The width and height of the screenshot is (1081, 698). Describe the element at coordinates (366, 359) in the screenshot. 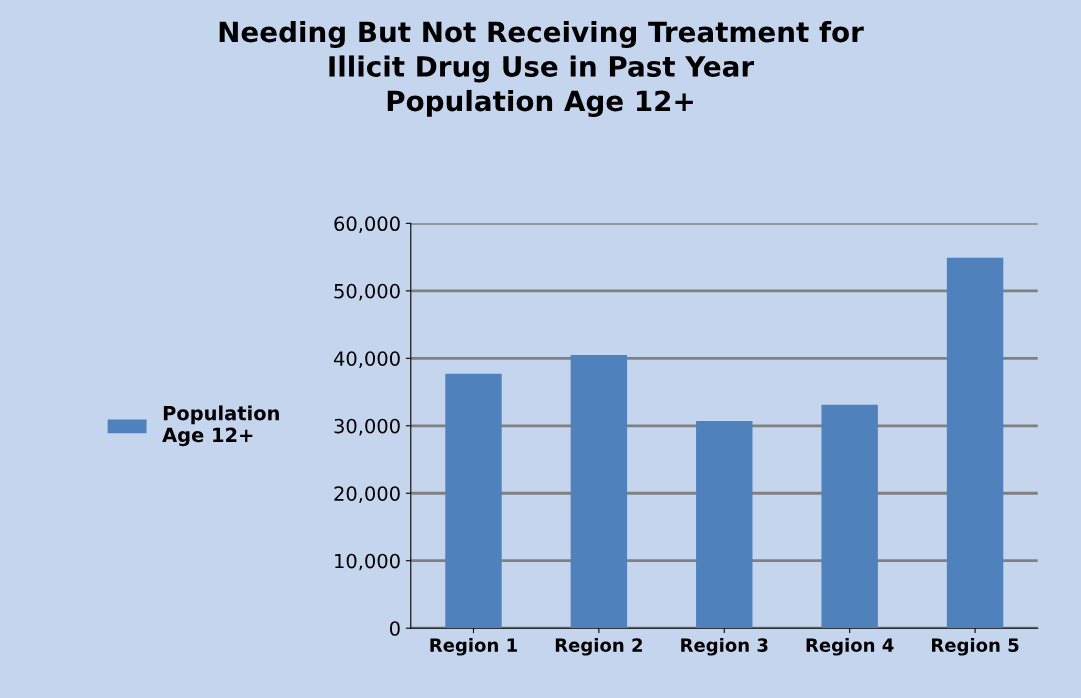

I see `y-tick-label: 40,000` at that location.